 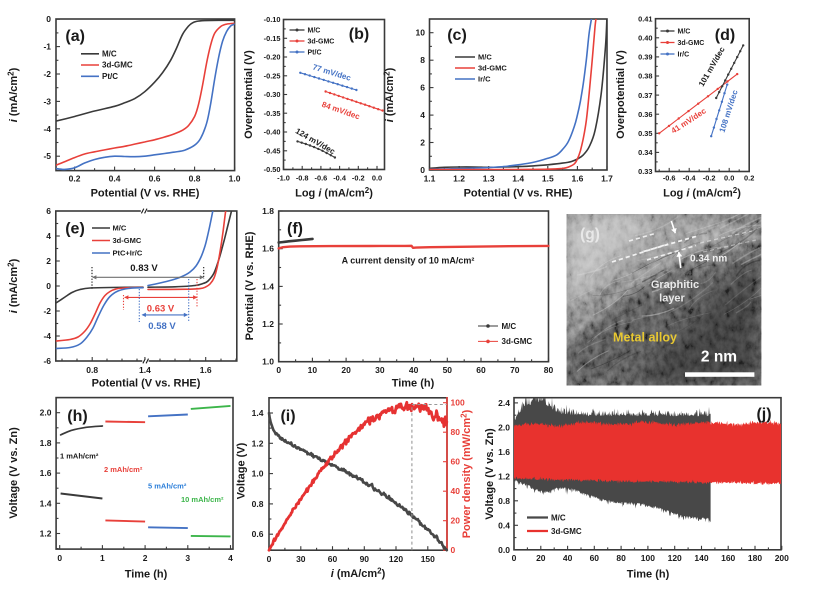 What do you see at coordinates (75, 229) in the screenshot?
I see `svg-text: (e)` at bounding box center [75, 229].